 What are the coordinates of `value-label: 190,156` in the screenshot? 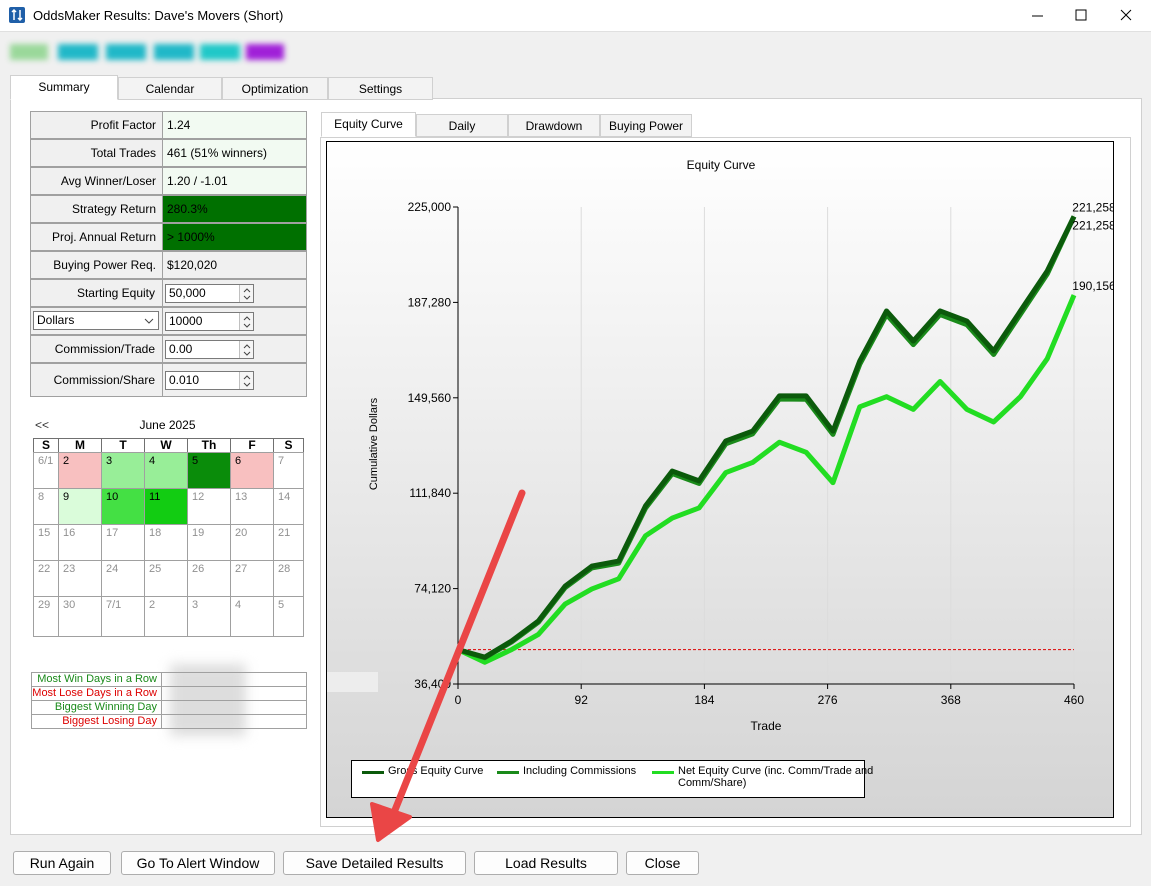 It's located at (1093, 286).